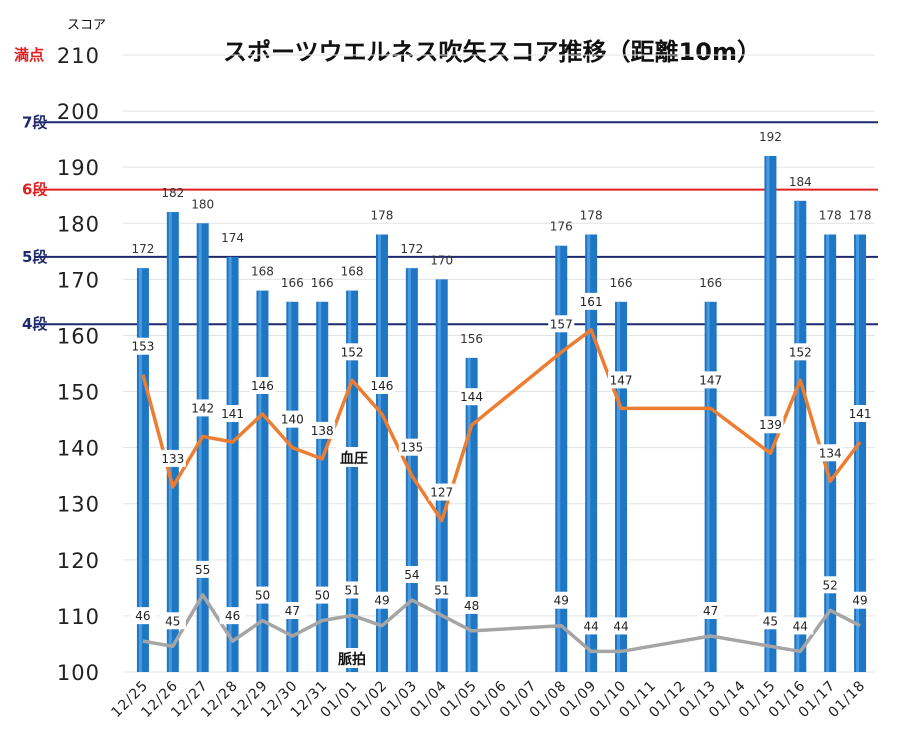 The height and width of the screenshot is (739, 900). Describe the element at coordinates (232, 238) in the screenshot. I see `score-bar-label: 174` at that location.